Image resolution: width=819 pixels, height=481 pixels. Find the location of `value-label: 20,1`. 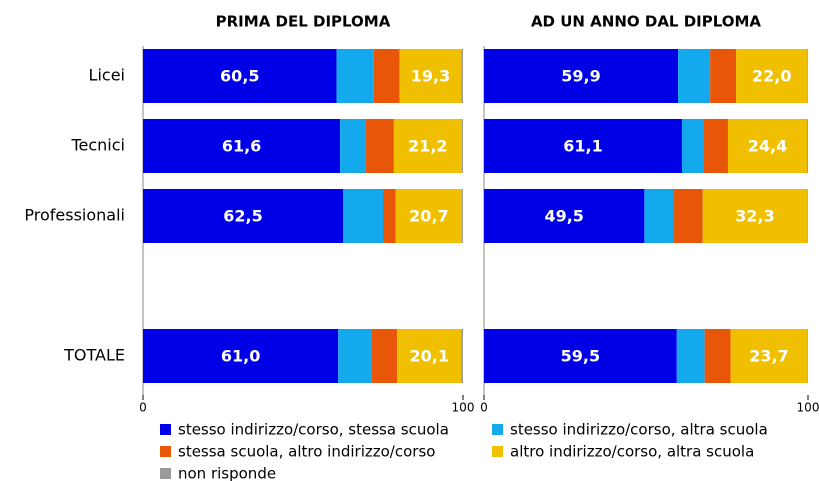

value-label: 20,1 is located at coordinates (428, 356).